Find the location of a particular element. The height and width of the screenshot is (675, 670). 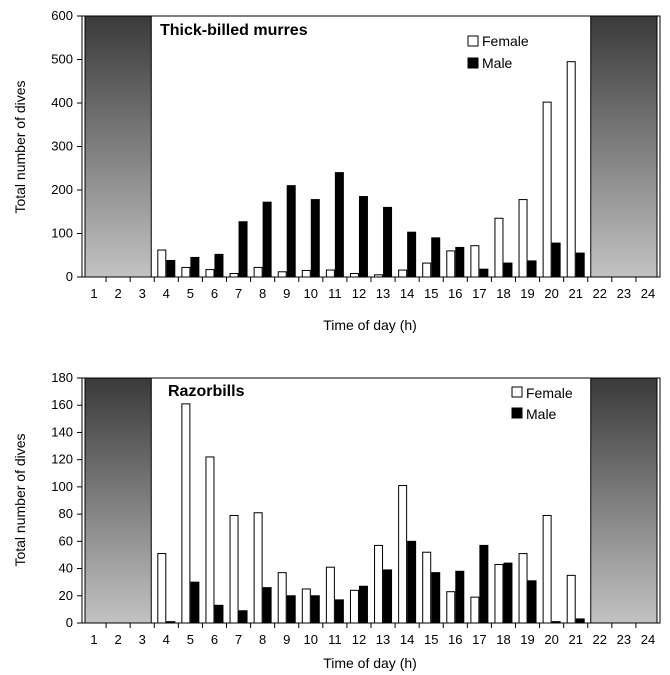

chart-title: Razorbills is located at coordinates (206, 391).